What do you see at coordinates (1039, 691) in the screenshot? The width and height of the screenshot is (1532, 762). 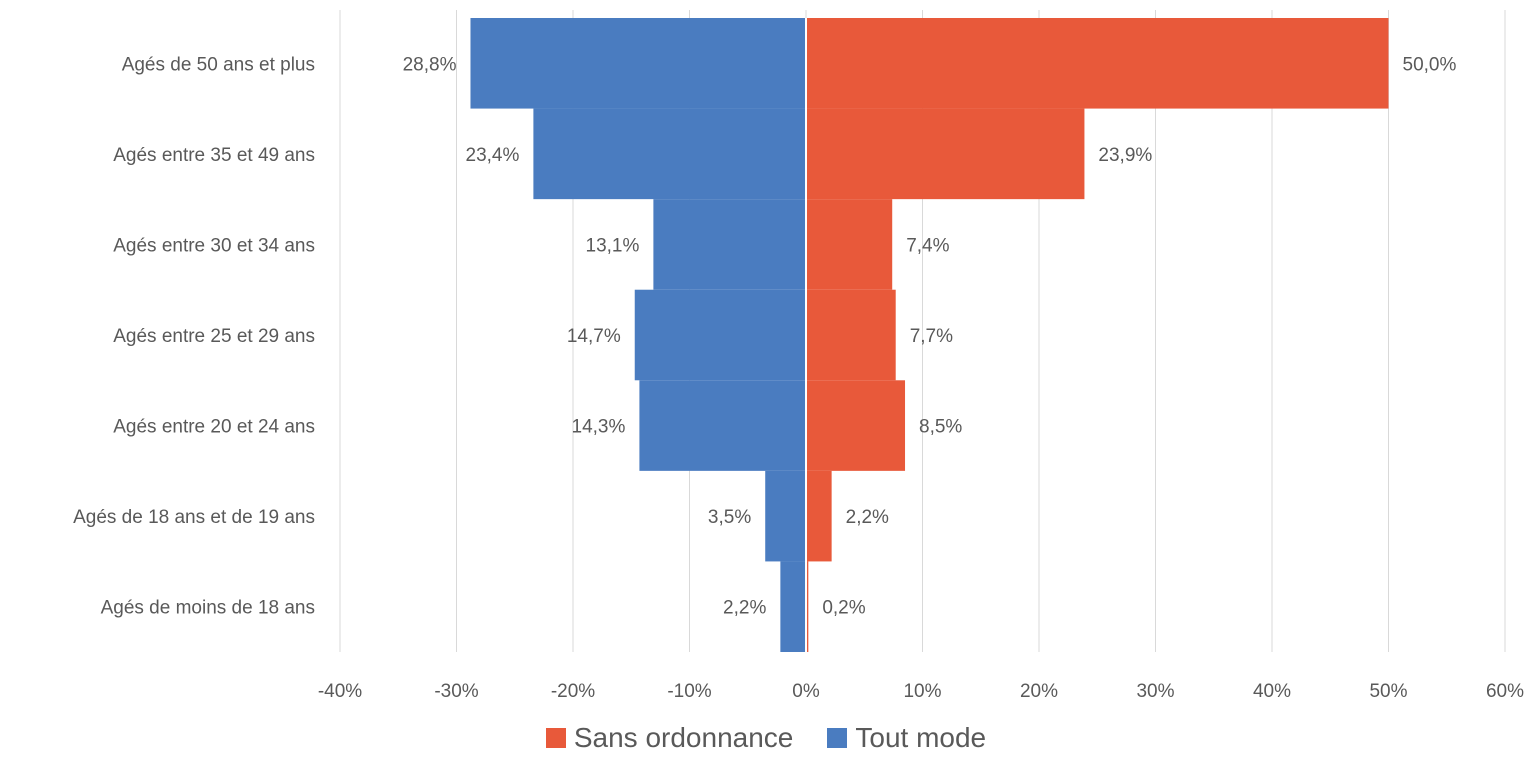 I see `x-tick-label: 20%` at bounding box center [1039, 691].